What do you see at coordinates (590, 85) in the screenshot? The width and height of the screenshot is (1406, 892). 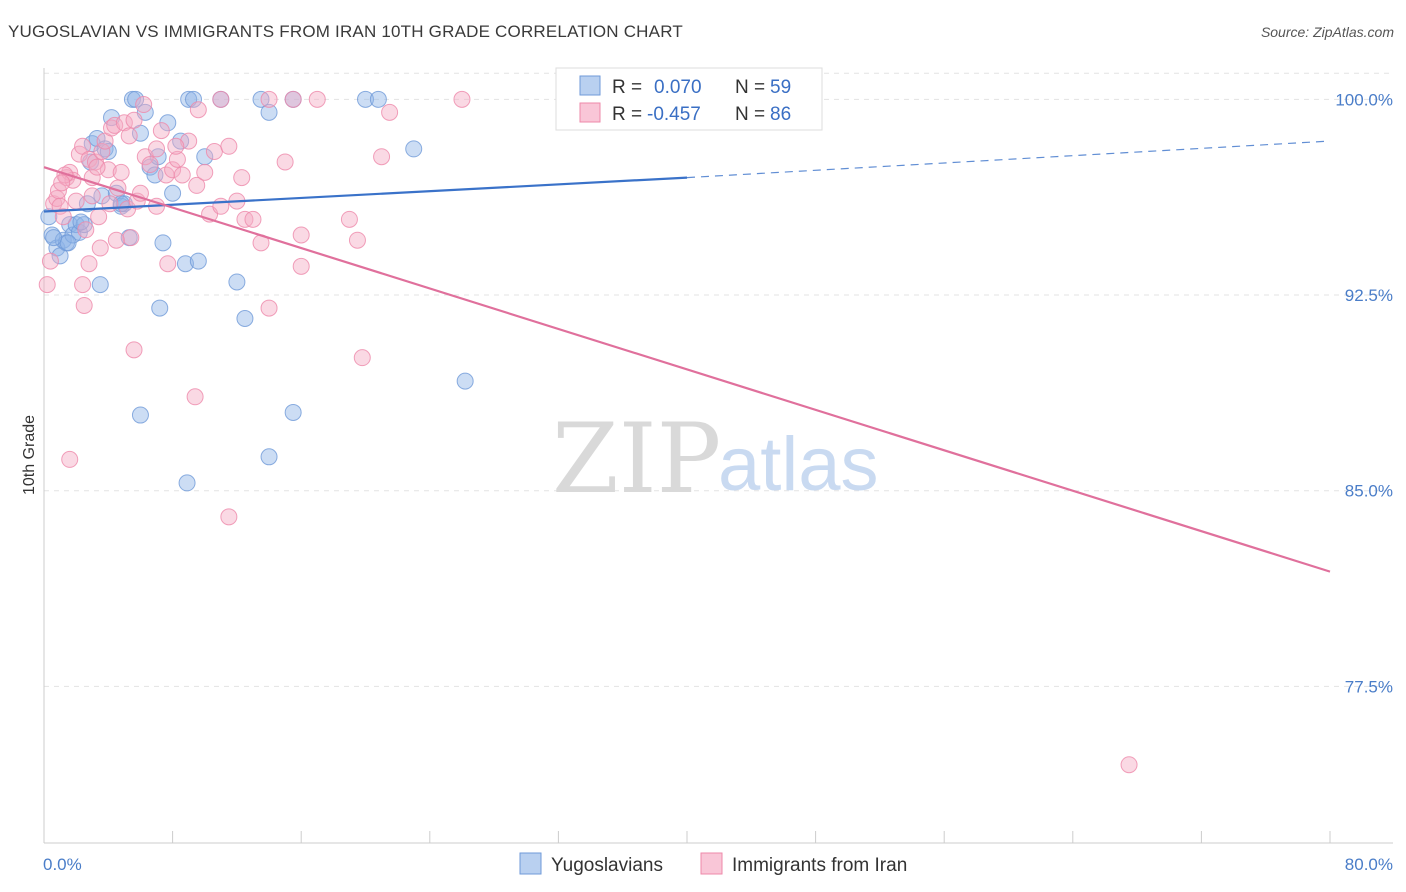 I see `legend-swatch-yugoslavians` at bounding box center [590, 85].